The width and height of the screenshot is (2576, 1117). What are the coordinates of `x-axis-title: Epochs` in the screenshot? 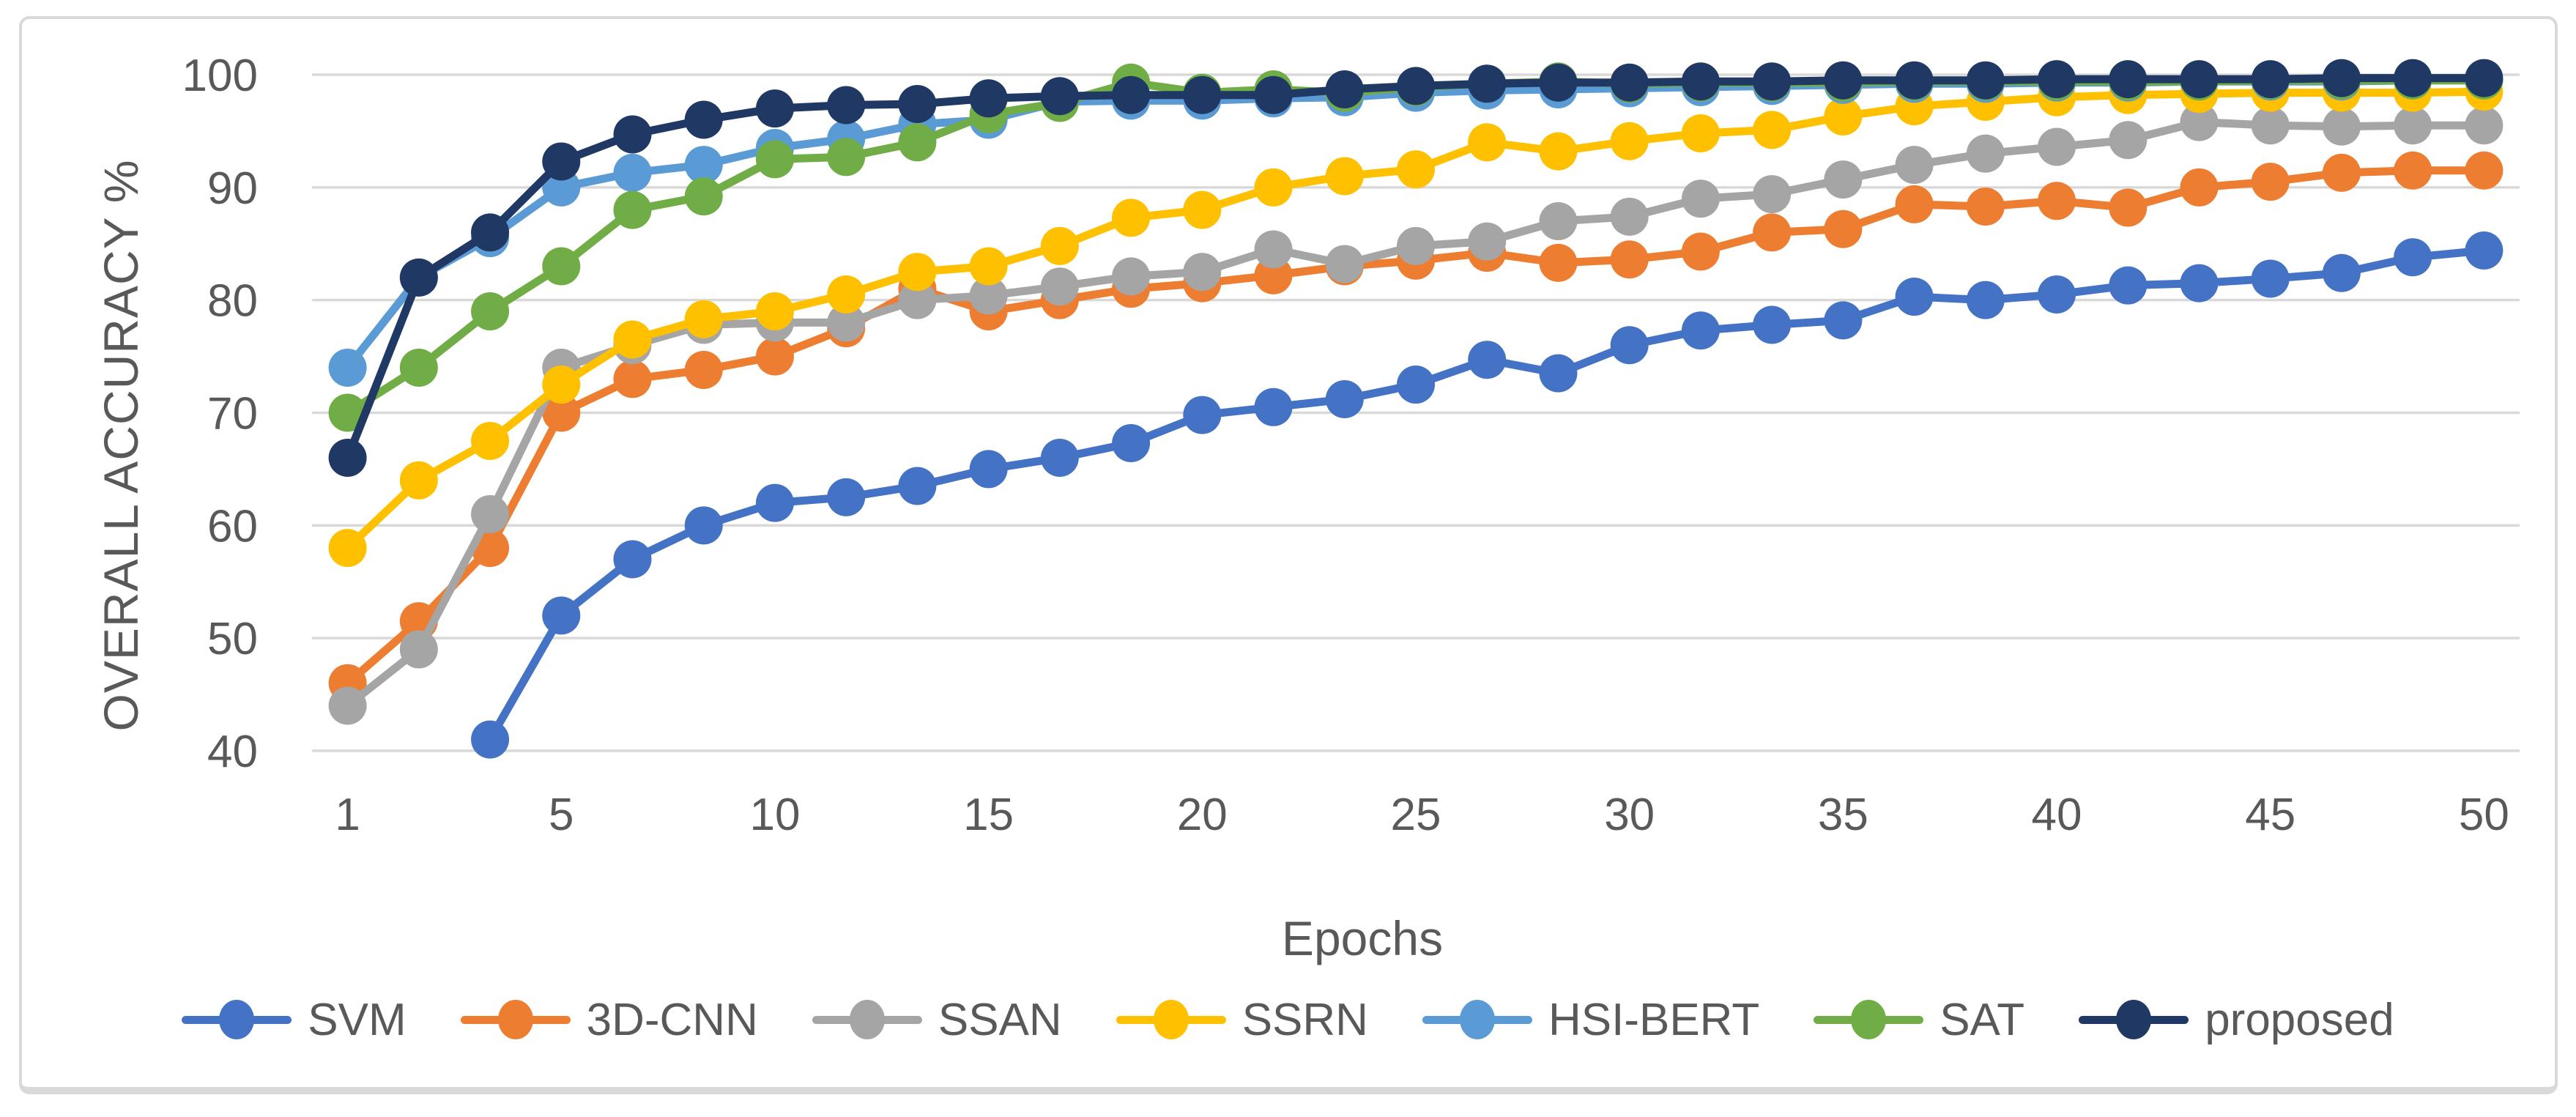 It's located at (1362, 938).